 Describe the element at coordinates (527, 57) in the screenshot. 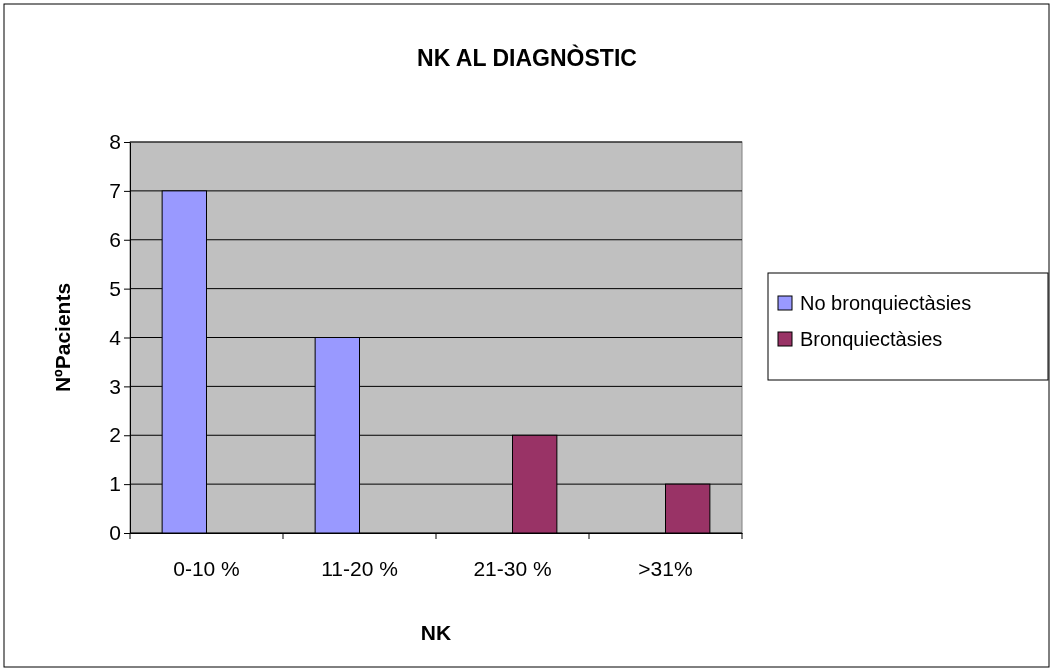

I see `chart-title: NK AL DIAGNÒSTIC` at that location.